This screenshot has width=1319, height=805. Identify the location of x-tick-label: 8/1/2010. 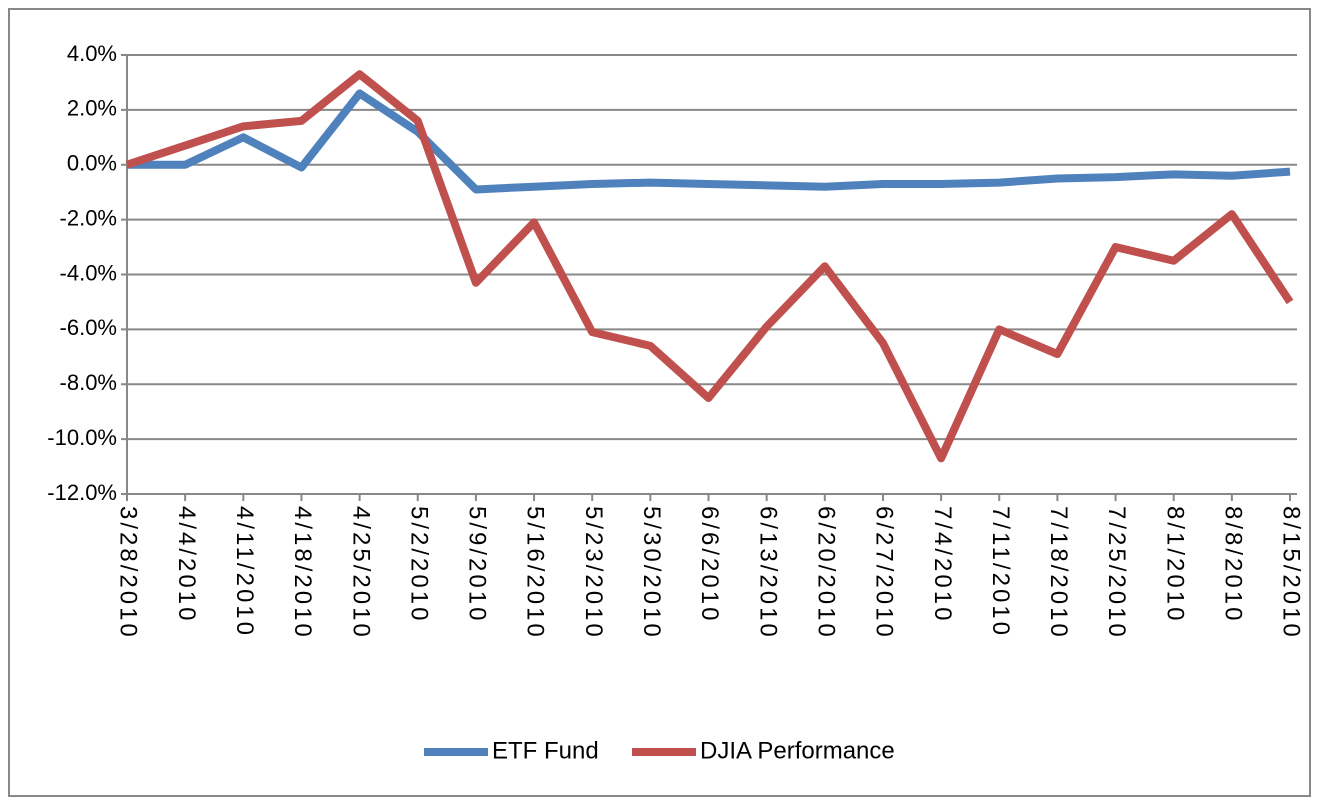
(1174, 564).